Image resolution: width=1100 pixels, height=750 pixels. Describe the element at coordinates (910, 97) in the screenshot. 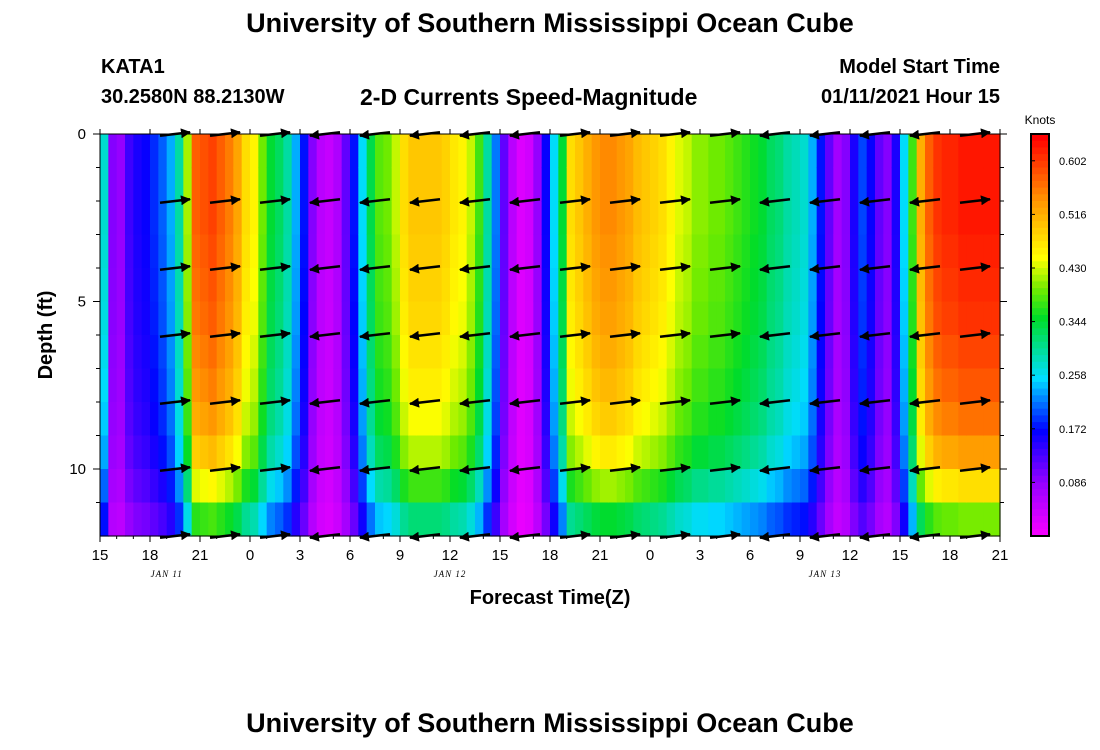

I see `model-start-time: 01/11/2021 Hour 15` at that location.